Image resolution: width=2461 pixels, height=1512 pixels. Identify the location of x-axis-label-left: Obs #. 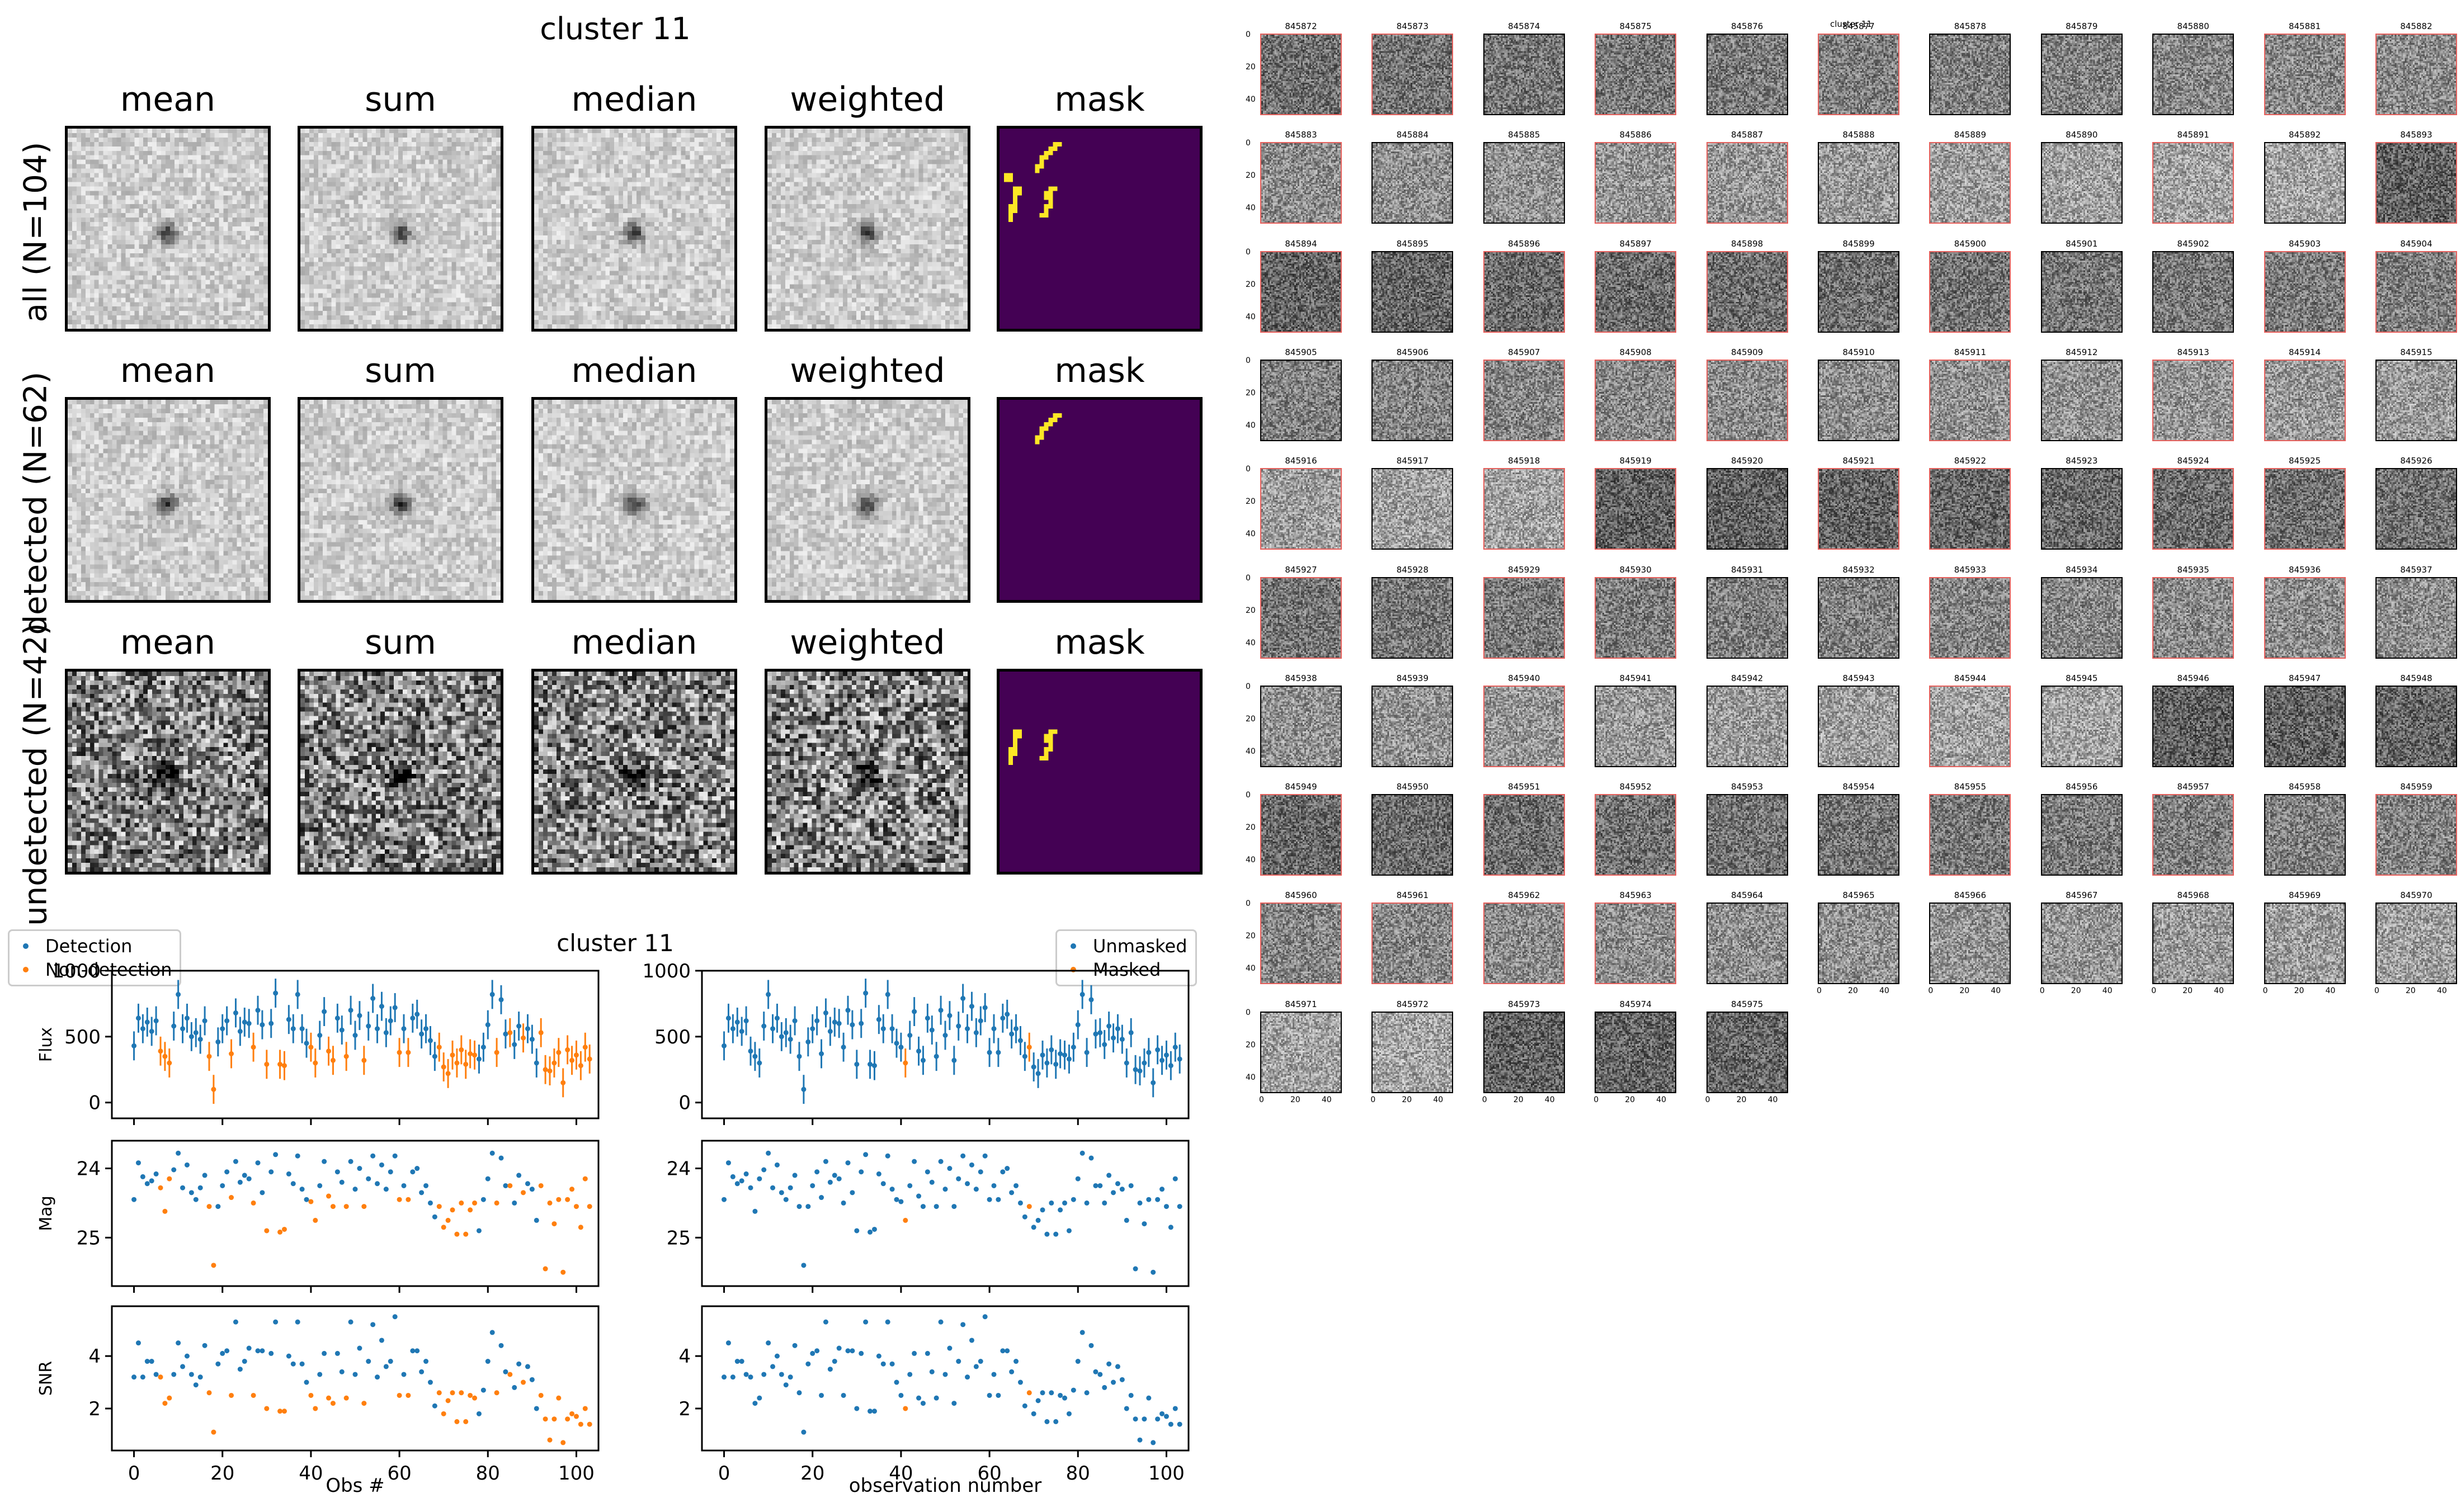
(355, 1486).